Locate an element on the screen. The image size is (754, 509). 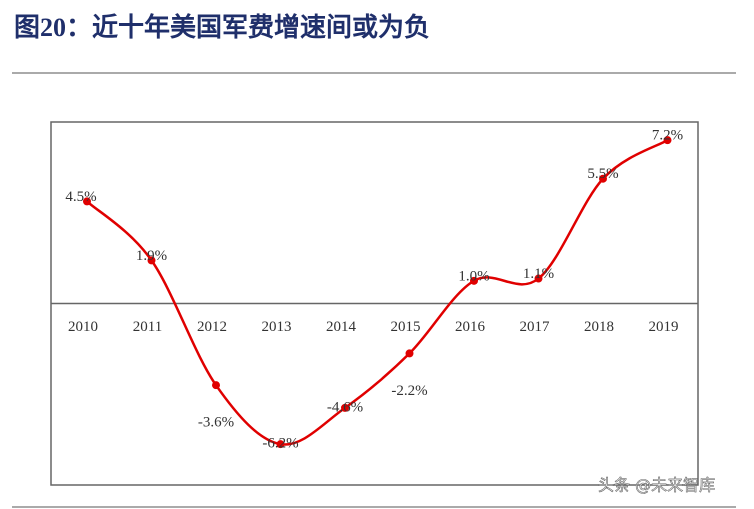
data-label: -4.6% is located at coordinates (345, 407).